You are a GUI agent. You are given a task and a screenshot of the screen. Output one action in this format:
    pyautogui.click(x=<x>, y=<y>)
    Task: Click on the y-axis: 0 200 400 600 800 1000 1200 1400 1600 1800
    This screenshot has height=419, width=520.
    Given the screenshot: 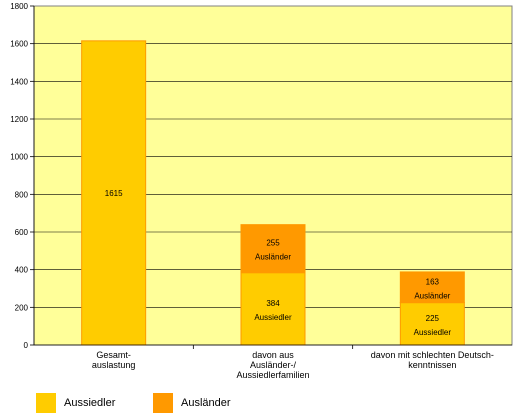 What is the action you would take?
    pyautogui.click(x=22, y=176)
    